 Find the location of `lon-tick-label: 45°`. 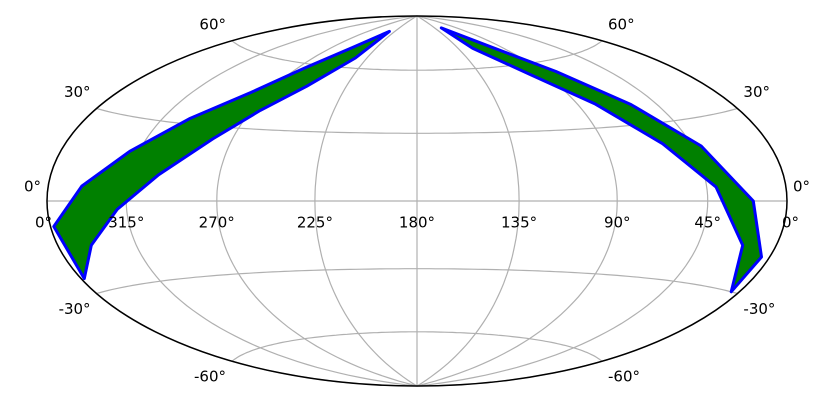

lon-tick-label: 45° is located at coordinates (707, 223).